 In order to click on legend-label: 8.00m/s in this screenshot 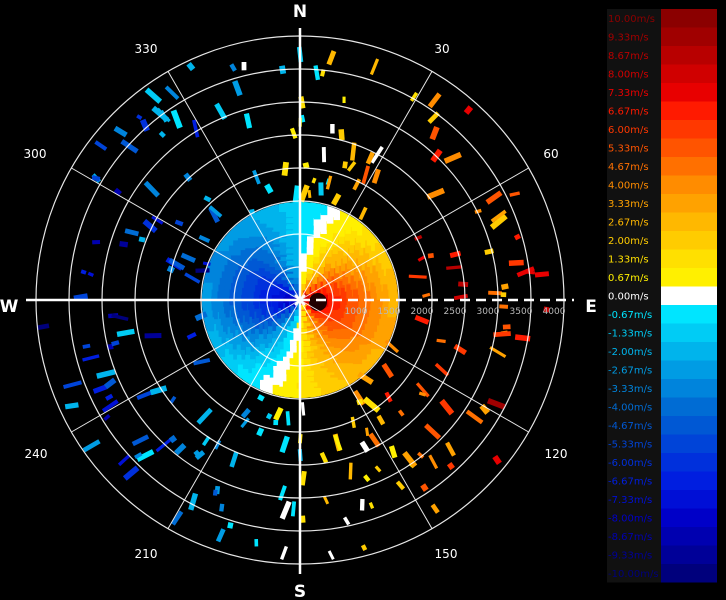, I will do `click(628, 75)`.